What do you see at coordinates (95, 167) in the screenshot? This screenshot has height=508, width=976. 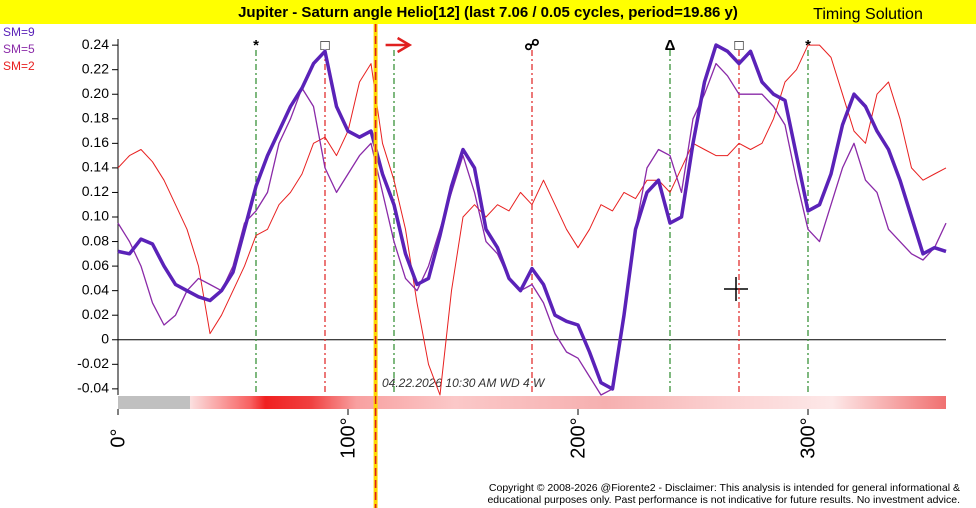 I see `y-tick-label: 0.14` at bounding box center [95, 167].